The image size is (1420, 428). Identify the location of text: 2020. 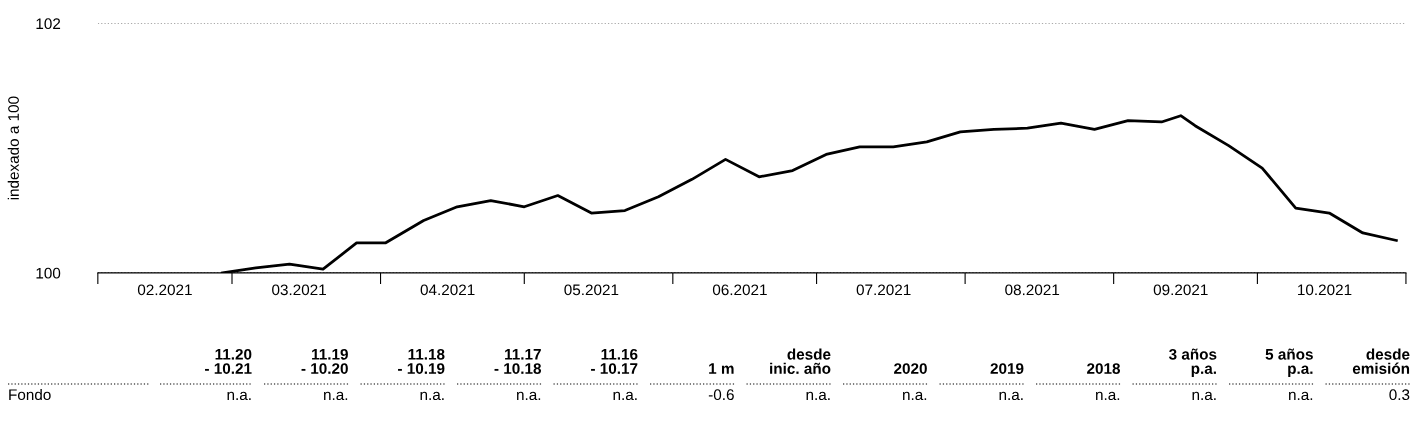
(910, 368).